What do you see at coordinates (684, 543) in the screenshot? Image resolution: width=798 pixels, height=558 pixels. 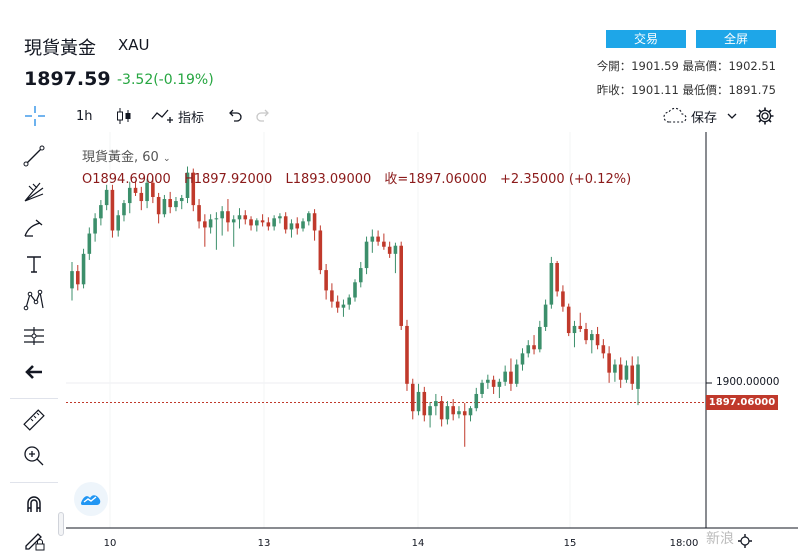 I see `x-tick-label: 18:00` at bounding box center [684, 543].